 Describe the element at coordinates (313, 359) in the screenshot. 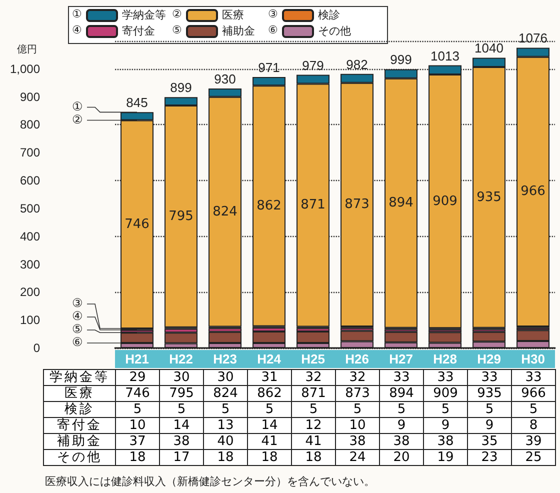

I see `x-tick-label: H25` at that location.